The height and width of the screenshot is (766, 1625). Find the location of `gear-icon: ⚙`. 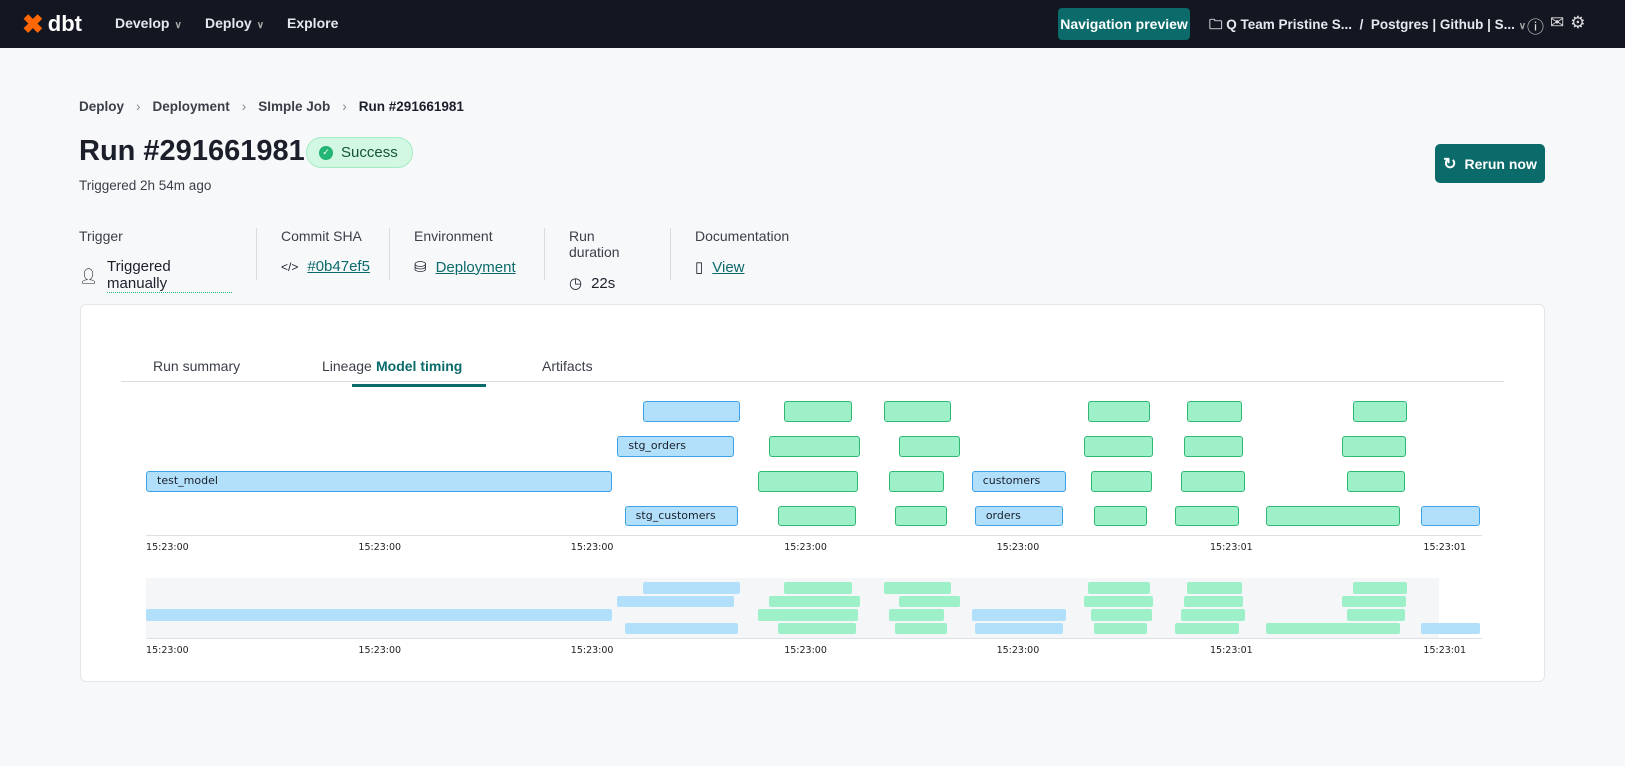

gear-icon: ⚙ is located at coordinates (1578, 22).